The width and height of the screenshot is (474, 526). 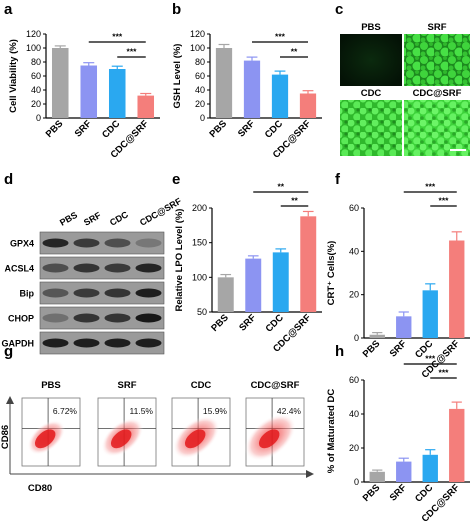 I want to click on y-axis-label: Cell Viability (%), so click(x=13, y=76).